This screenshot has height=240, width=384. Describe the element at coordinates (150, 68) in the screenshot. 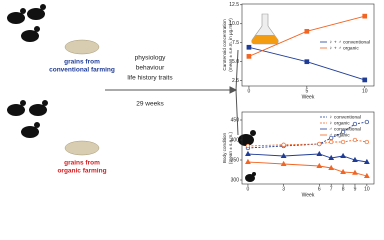

I see `trait-label: behaviour` at that location.